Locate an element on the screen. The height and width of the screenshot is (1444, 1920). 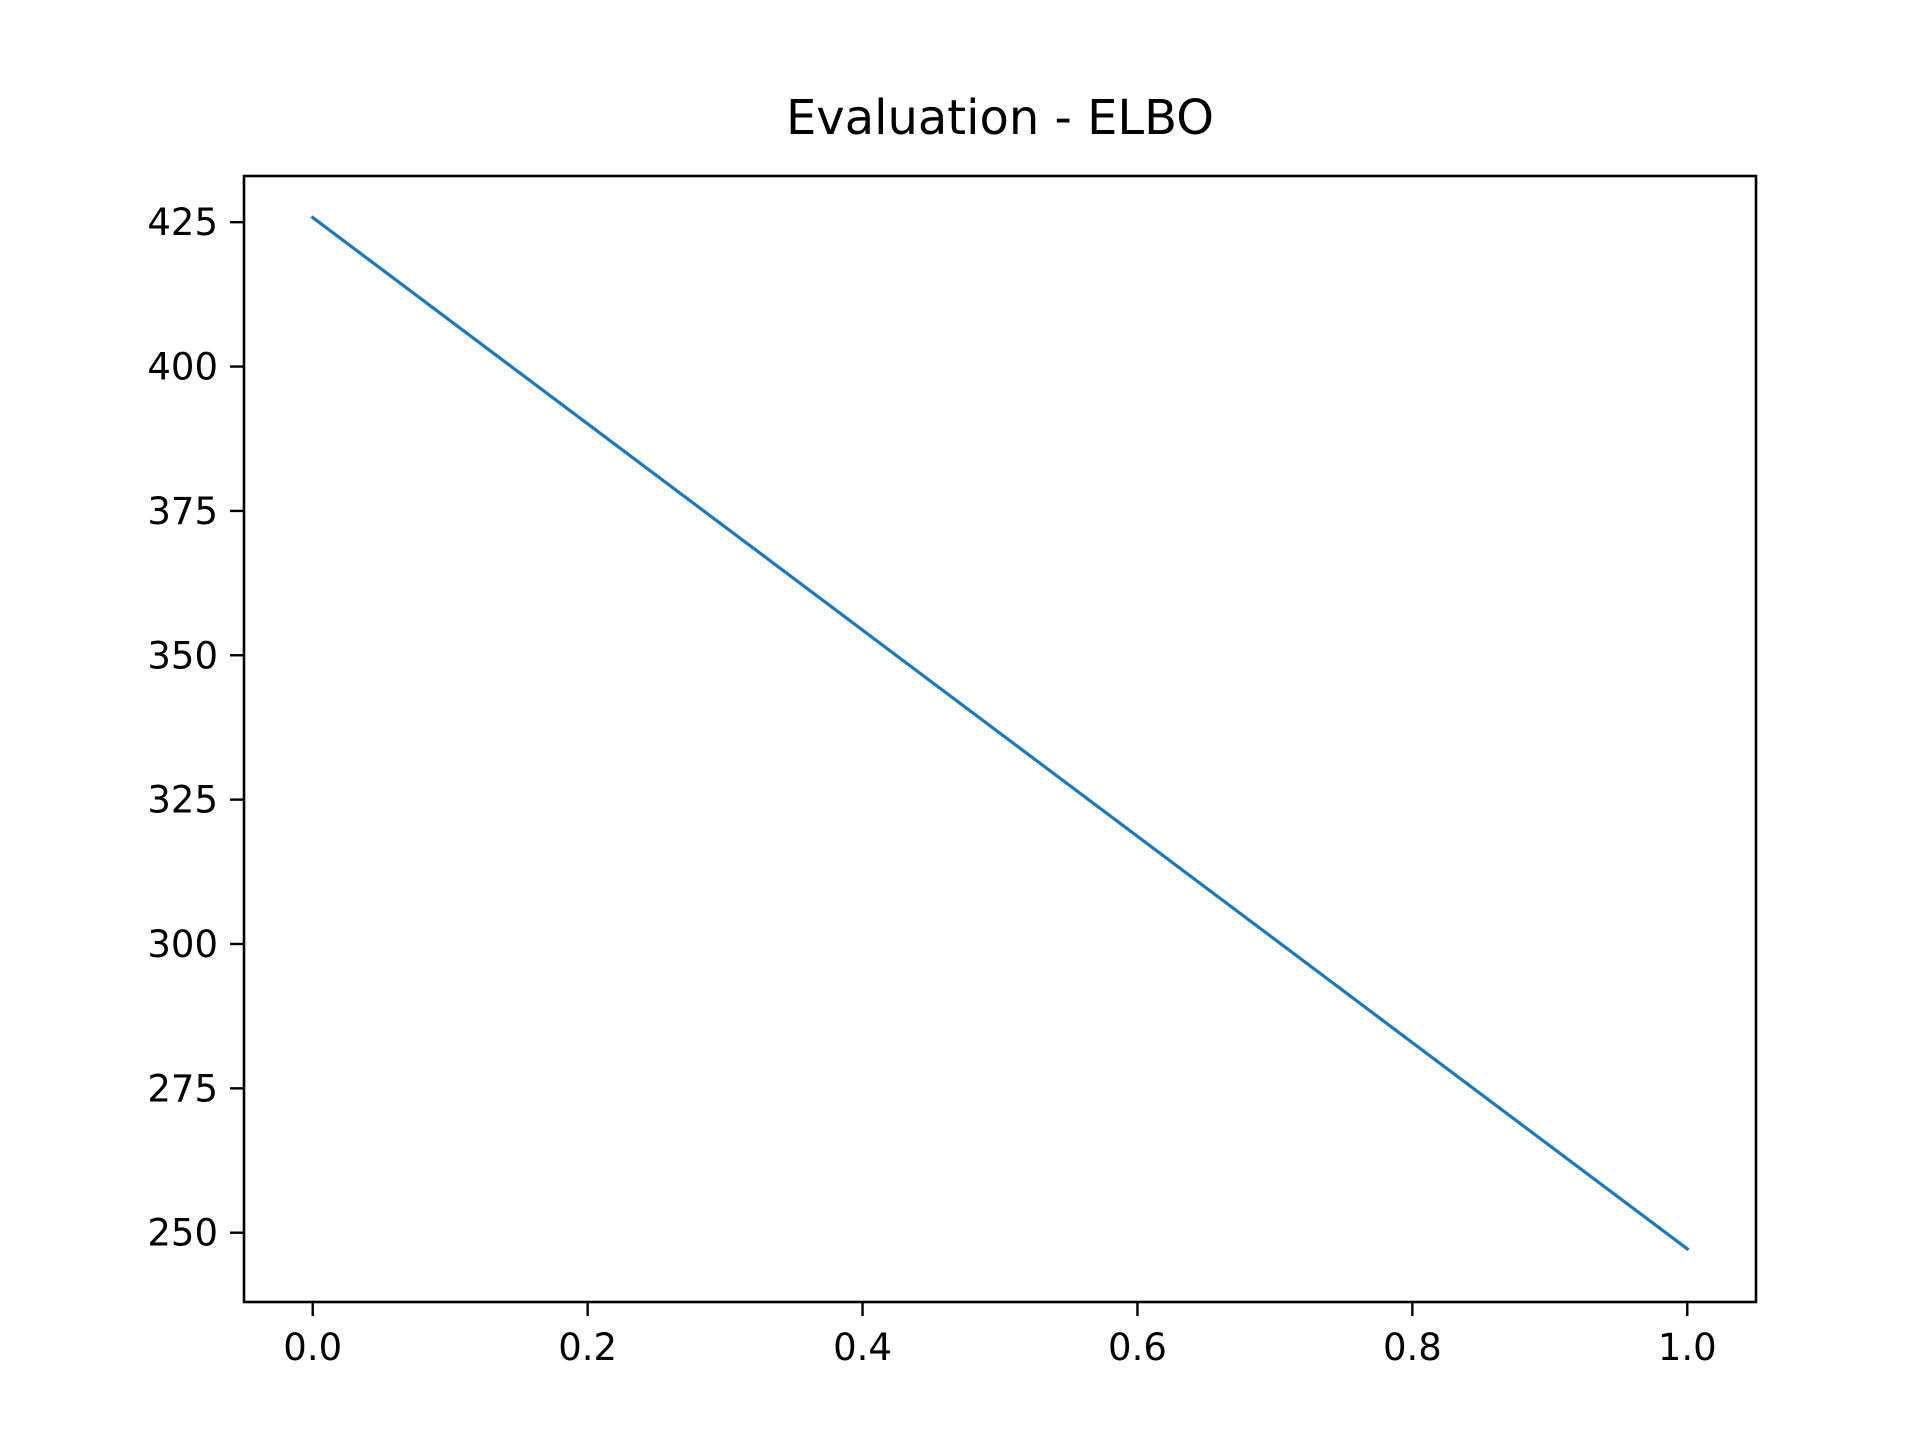
y-tick-label: 375 is located at coordinates (182, 511).